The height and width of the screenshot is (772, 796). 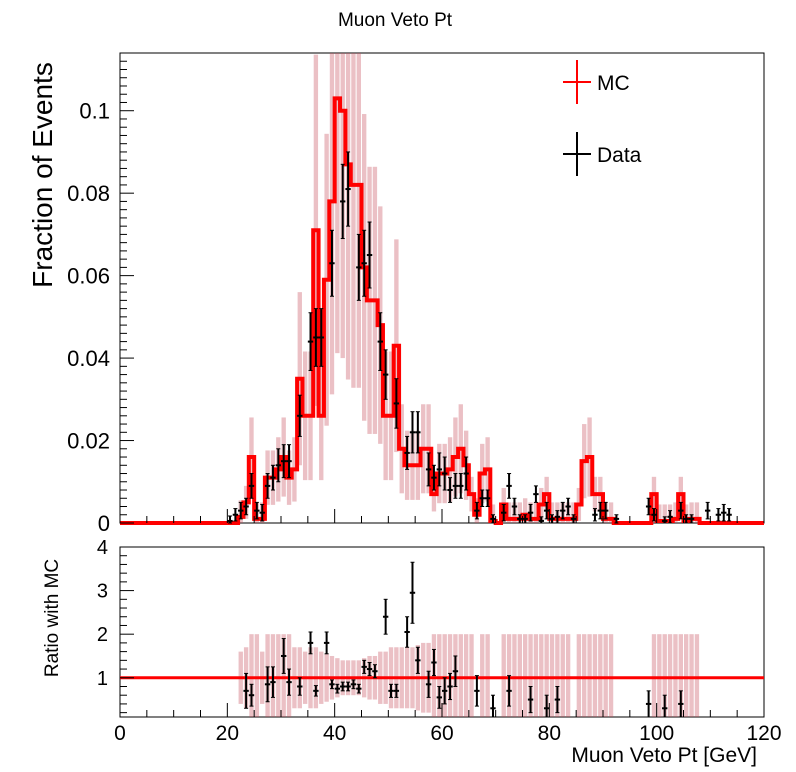 I want to click on main-y-tick-label: 0.08, so click(x=88, y=193).